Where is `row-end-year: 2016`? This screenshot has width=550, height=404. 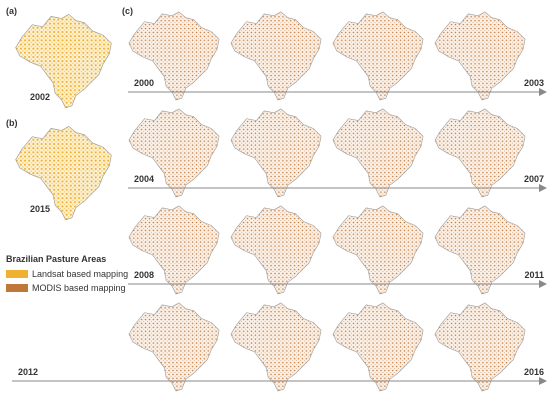 row-end-year: 2016 is located at coordinates (534, 372).